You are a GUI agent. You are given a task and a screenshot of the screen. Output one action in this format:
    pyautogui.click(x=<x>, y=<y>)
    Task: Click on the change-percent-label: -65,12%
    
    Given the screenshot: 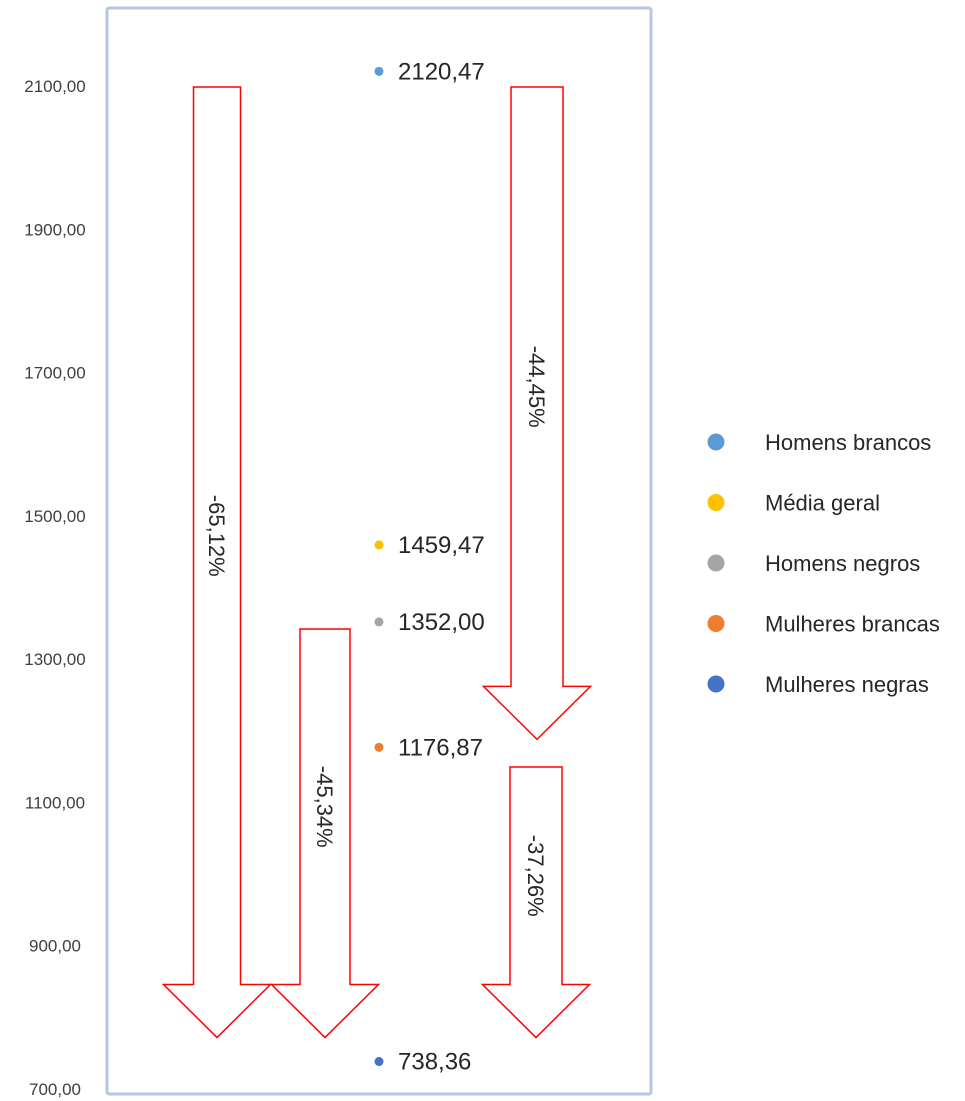 What is the action you would take?
    pyautogui.click(x=216, y=536)
    